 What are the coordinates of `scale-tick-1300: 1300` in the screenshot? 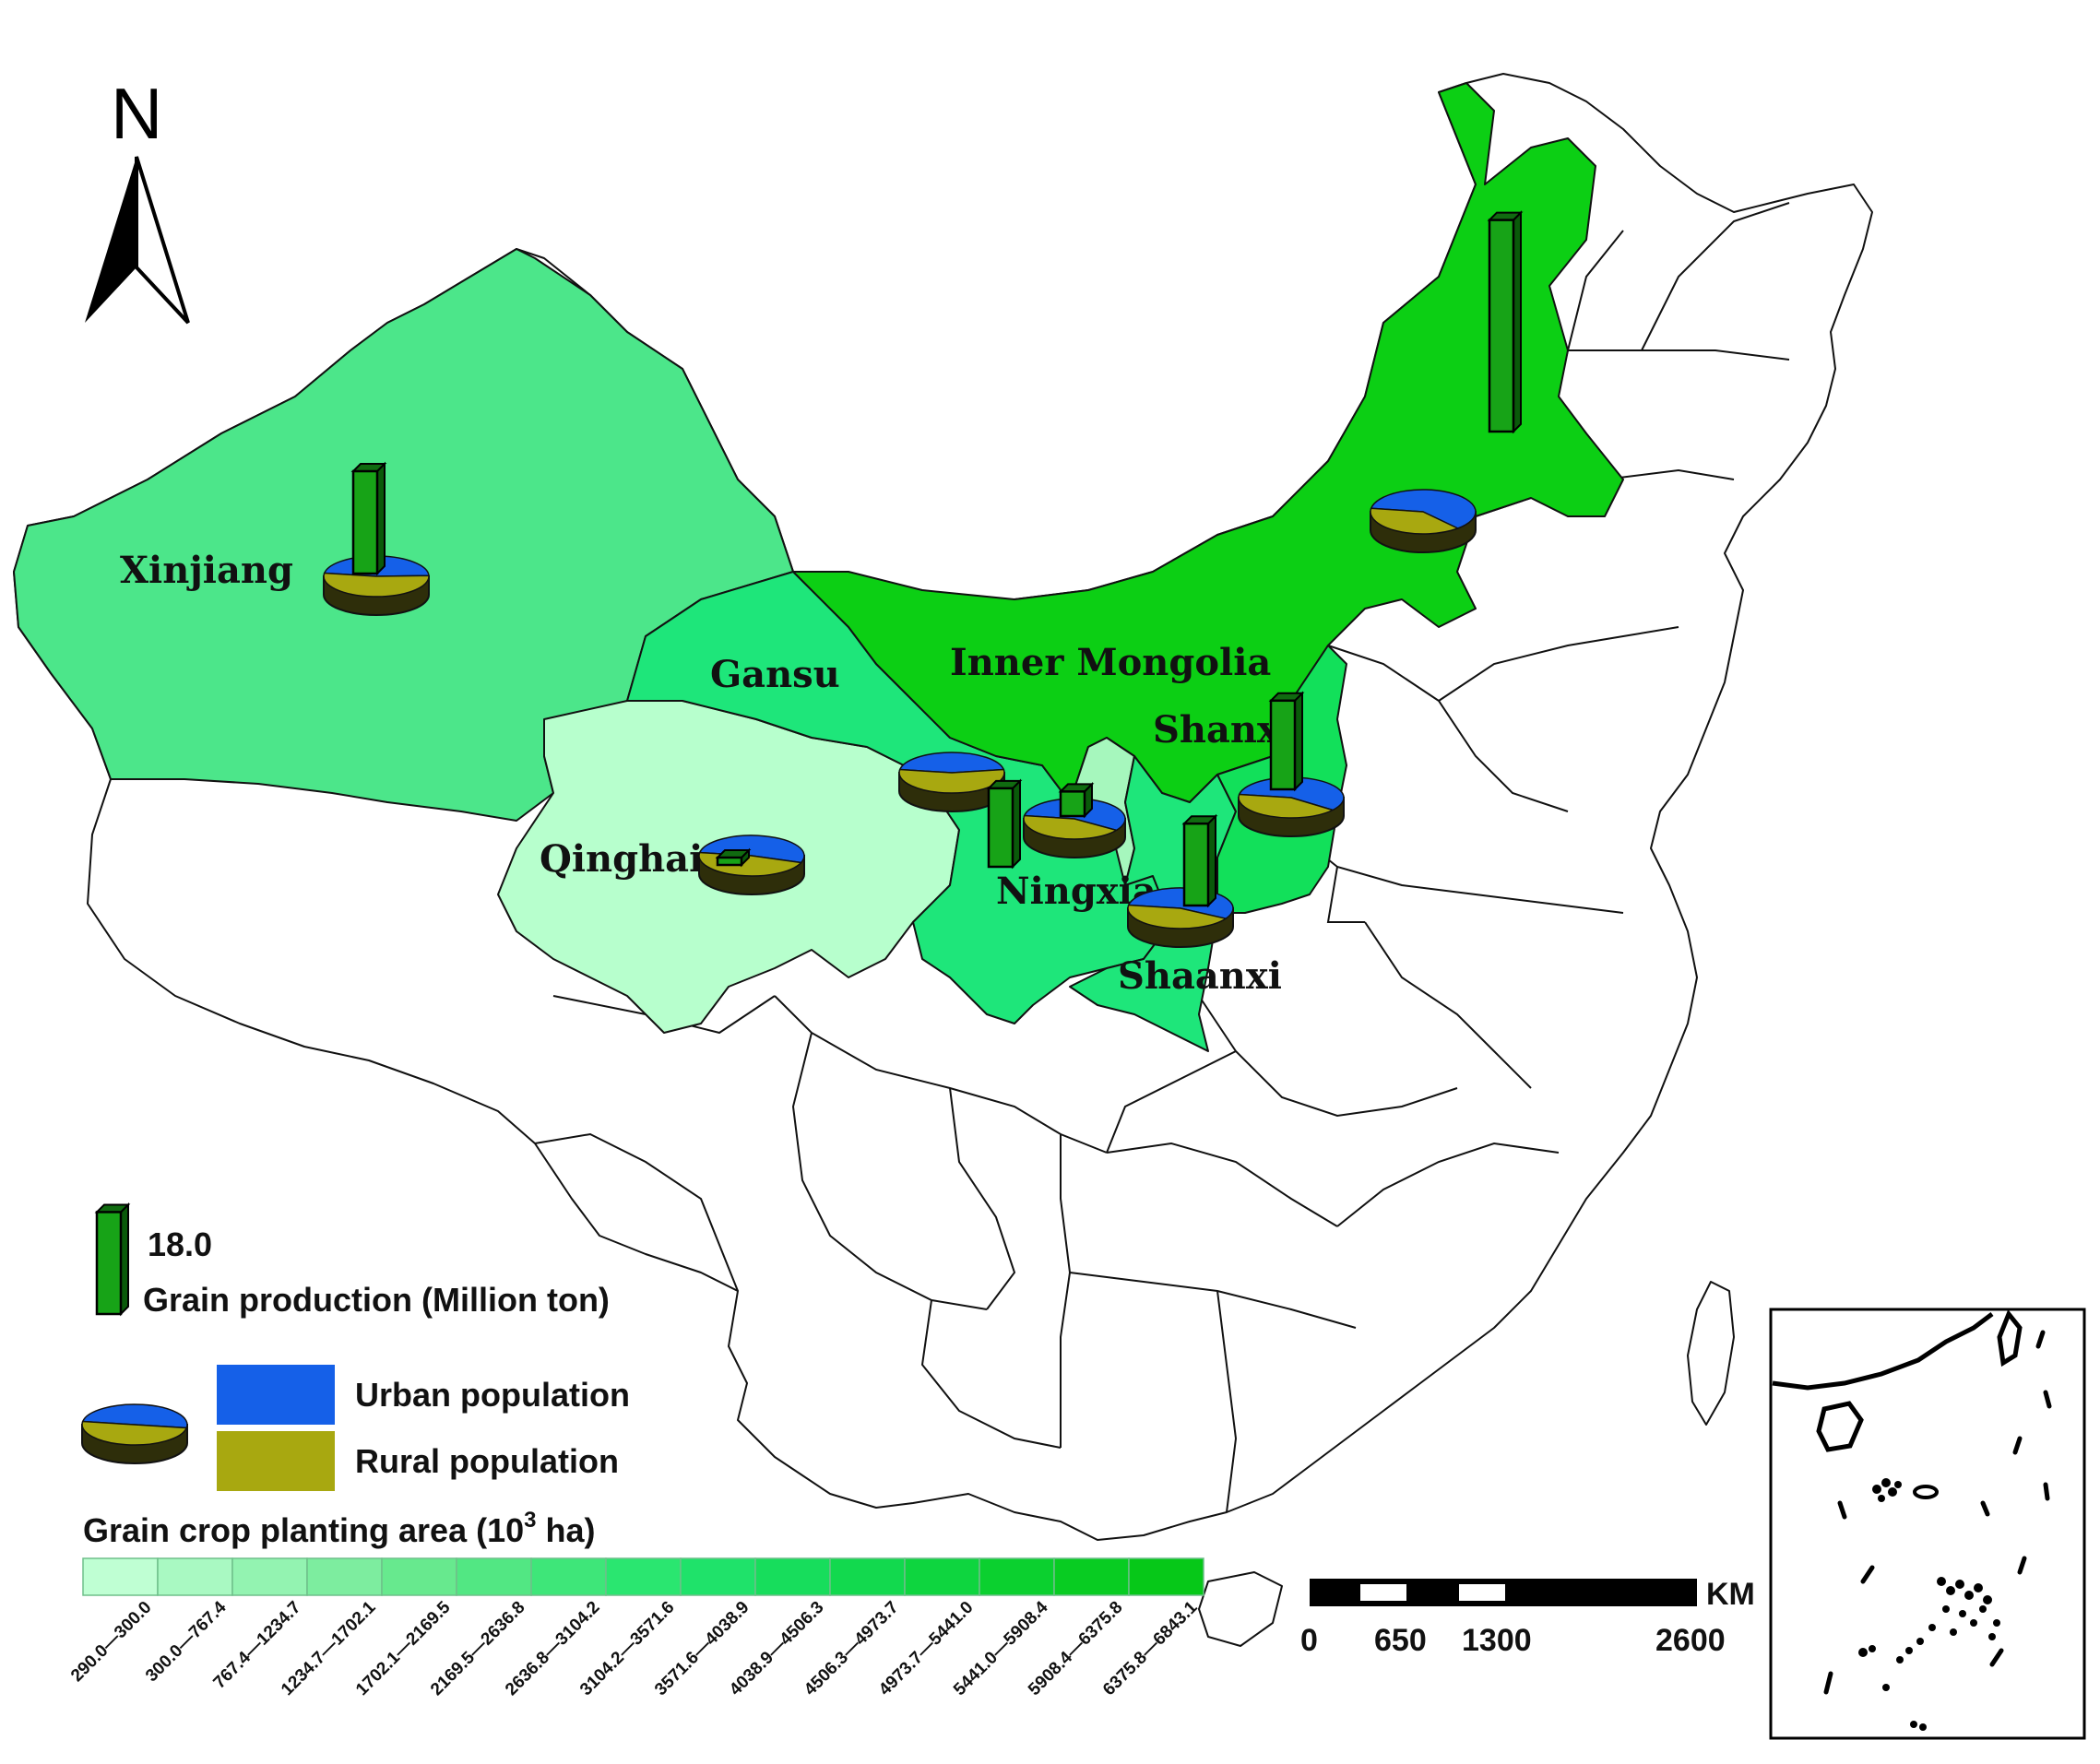 It's located at (1497, 1640).